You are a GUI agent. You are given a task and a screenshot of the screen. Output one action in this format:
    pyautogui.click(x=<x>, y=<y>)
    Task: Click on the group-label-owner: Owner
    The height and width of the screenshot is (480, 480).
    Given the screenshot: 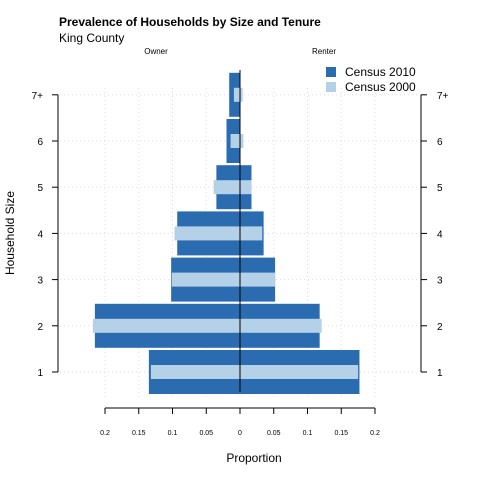 What is the action you would take?
    pyautogui.click(x=156, y=51)
    